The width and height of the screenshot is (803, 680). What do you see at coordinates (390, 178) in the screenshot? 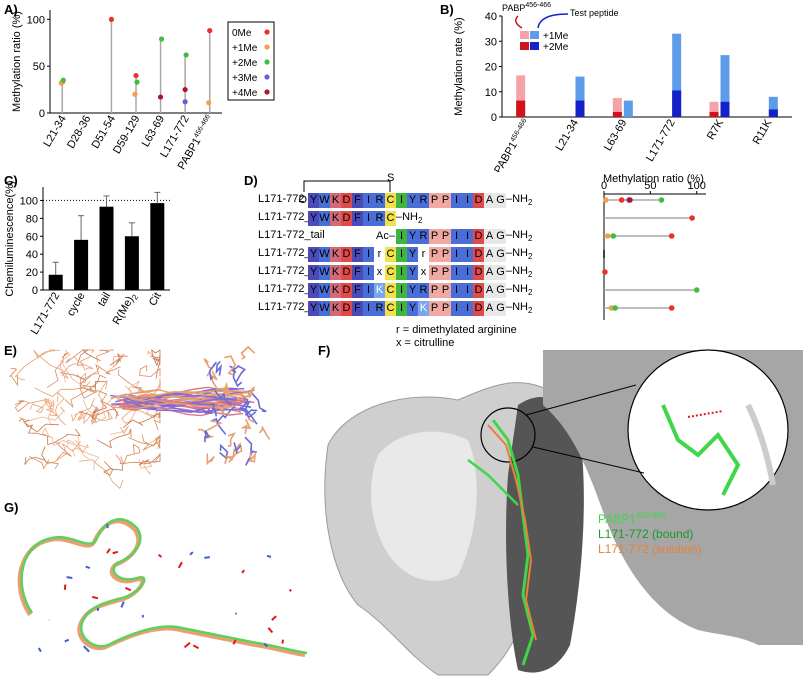
I see `bracket-label: S` at bounding box center [390, 178].